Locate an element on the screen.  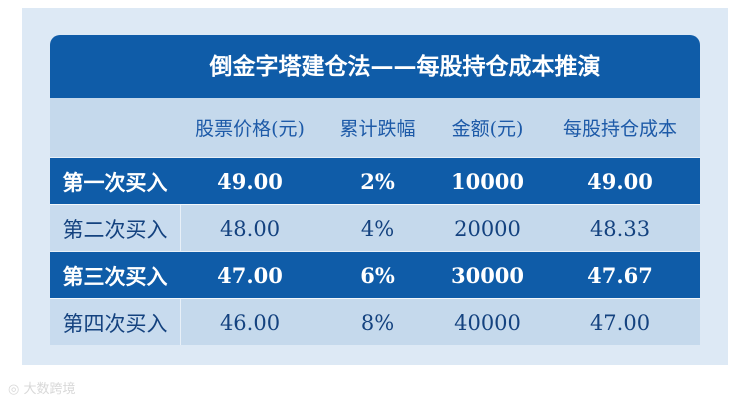
table-cell: 47.67 is located at coordinates (620, 275).